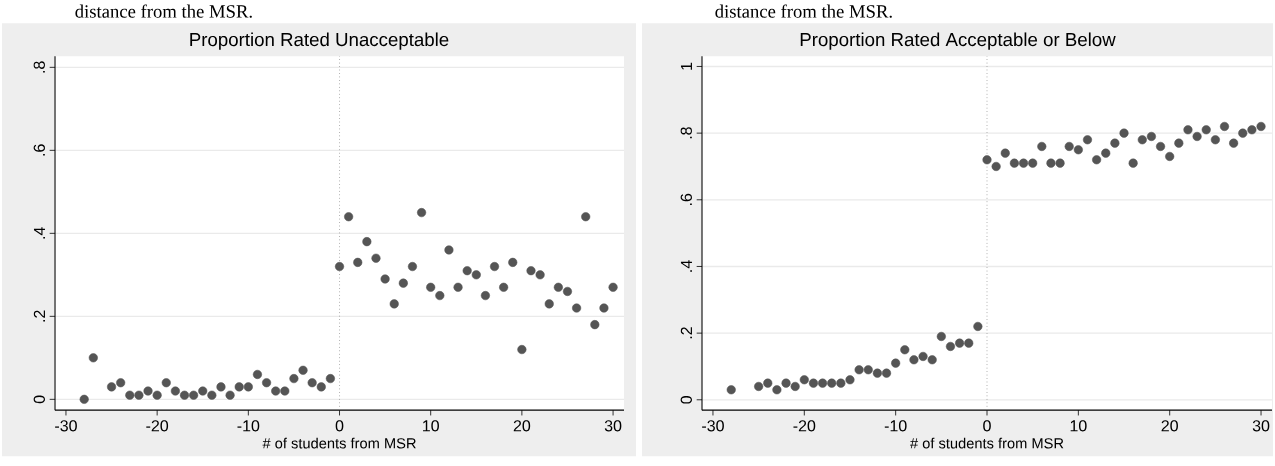 Image resolution: width=1275 pixels, height=466 pixels. Describe the element at coordinates (39, 150) in the screenshot. I see `y-tick-label: .6` at that location.